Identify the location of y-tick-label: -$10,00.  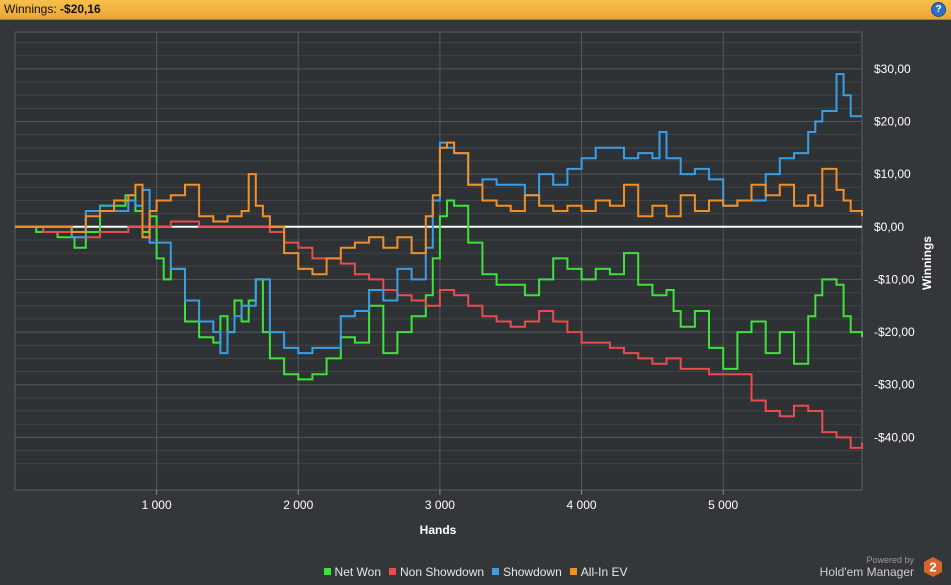
(894, 279).